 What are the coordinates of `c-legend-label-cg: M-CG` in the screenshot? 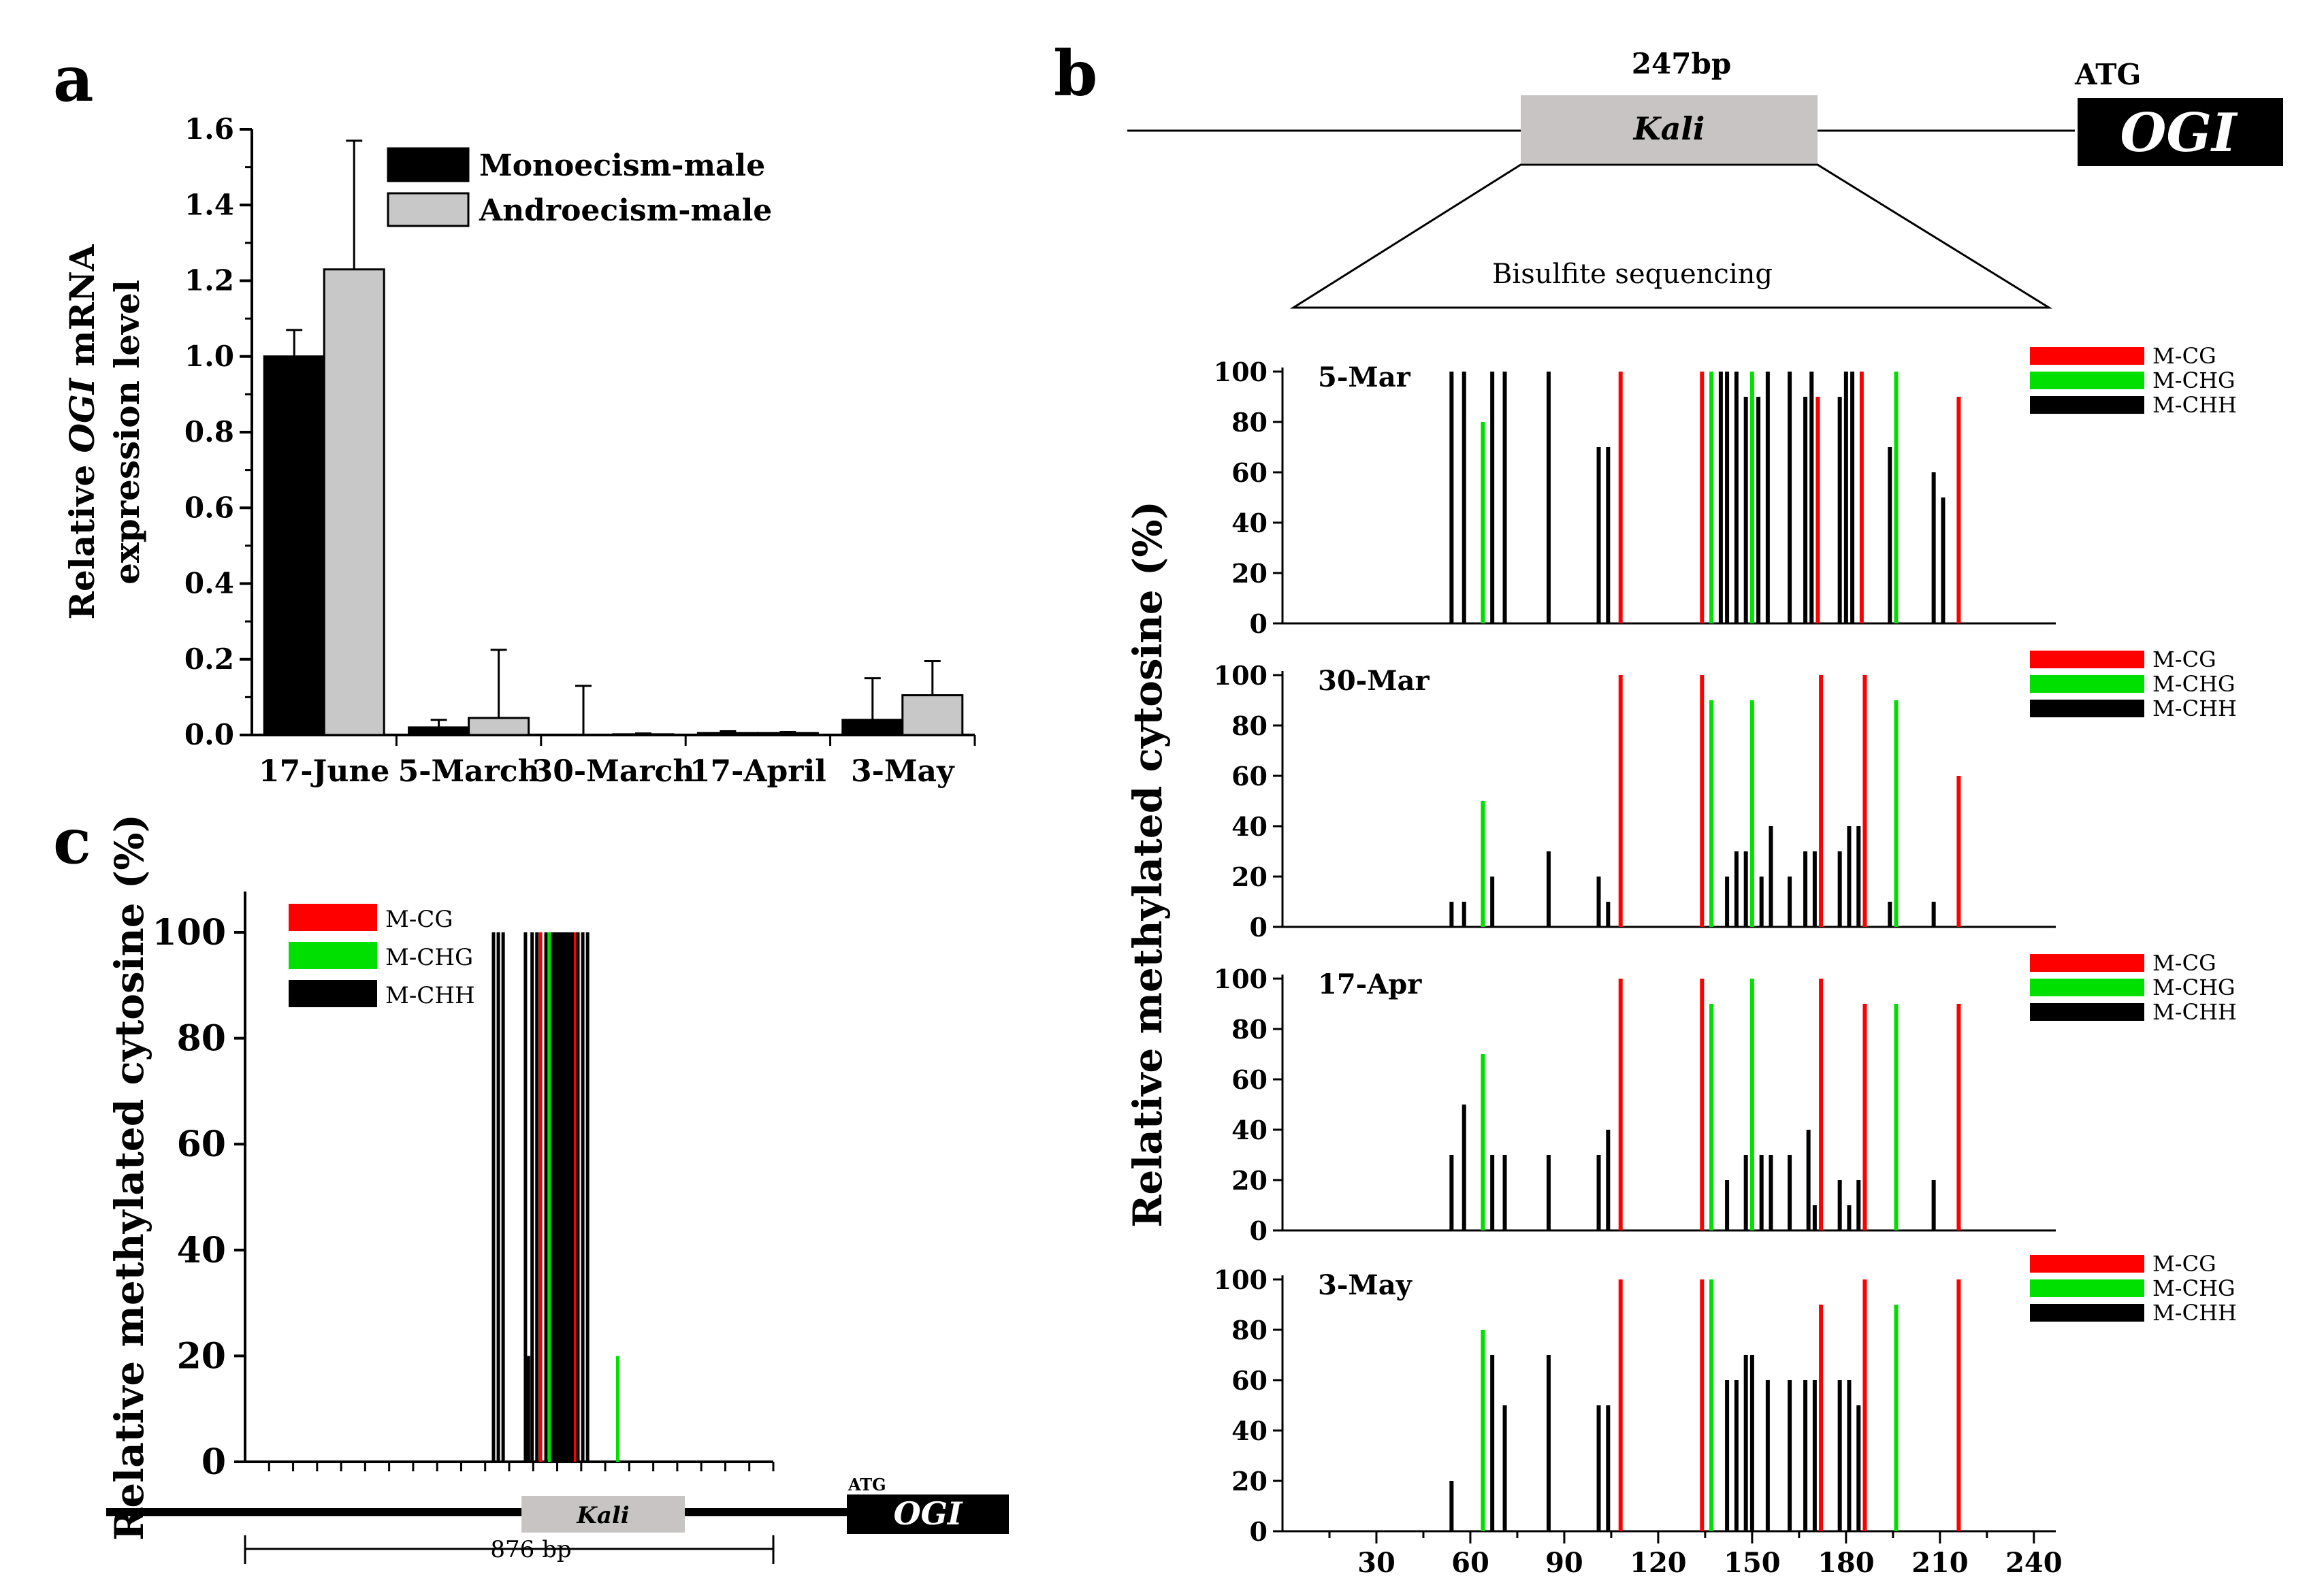 It's located at (419, 919).